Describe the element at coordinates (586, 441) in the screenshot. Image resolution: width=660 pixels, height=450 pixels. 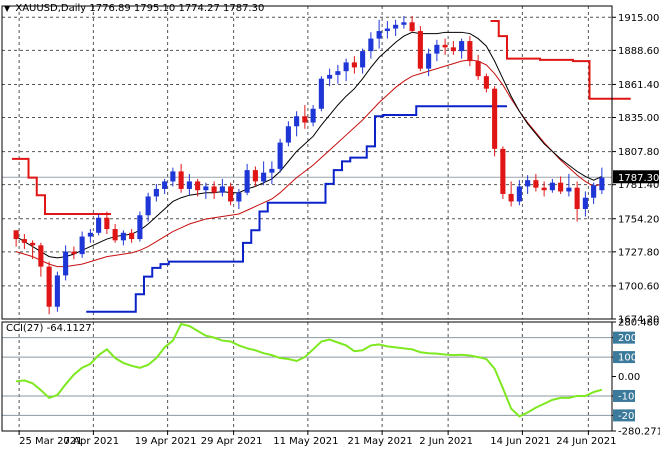
I see `time-tick-label: 24 Jun 2021` at that location.